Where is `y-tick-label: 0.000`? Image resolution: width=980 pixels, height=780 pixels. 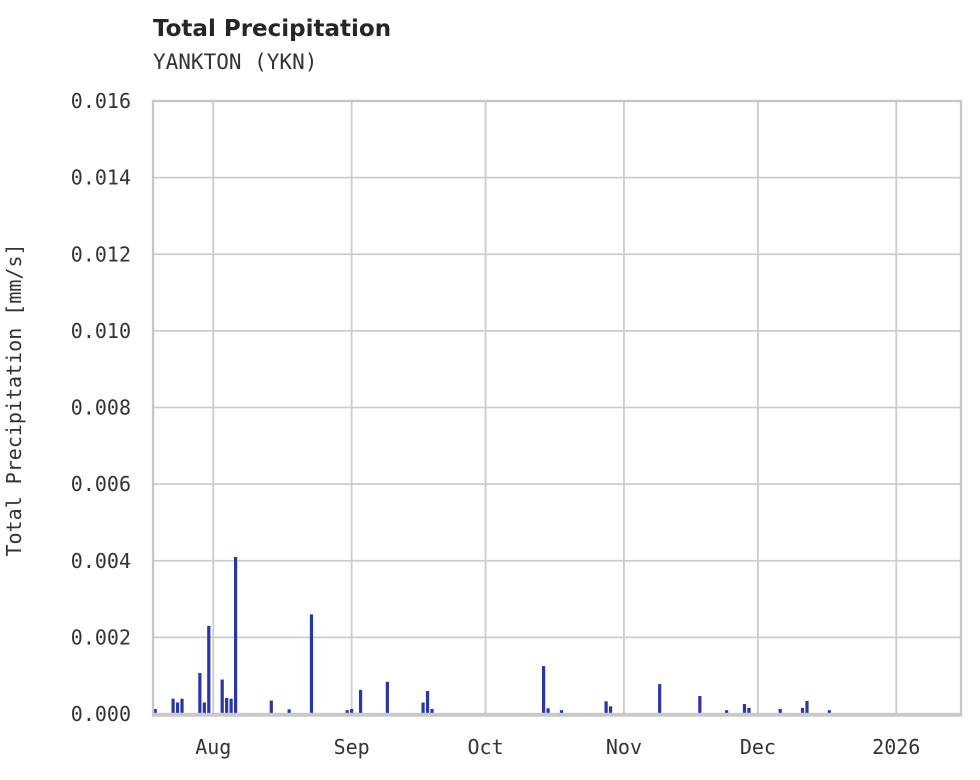 y-tick-label: 0.000 is located at coordinates (101, 714).